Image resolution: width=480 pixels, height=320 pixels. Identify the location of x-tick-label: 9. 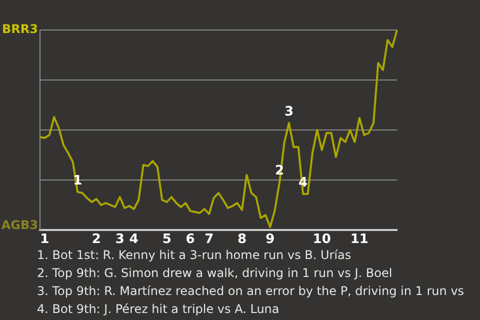
(270, 240).